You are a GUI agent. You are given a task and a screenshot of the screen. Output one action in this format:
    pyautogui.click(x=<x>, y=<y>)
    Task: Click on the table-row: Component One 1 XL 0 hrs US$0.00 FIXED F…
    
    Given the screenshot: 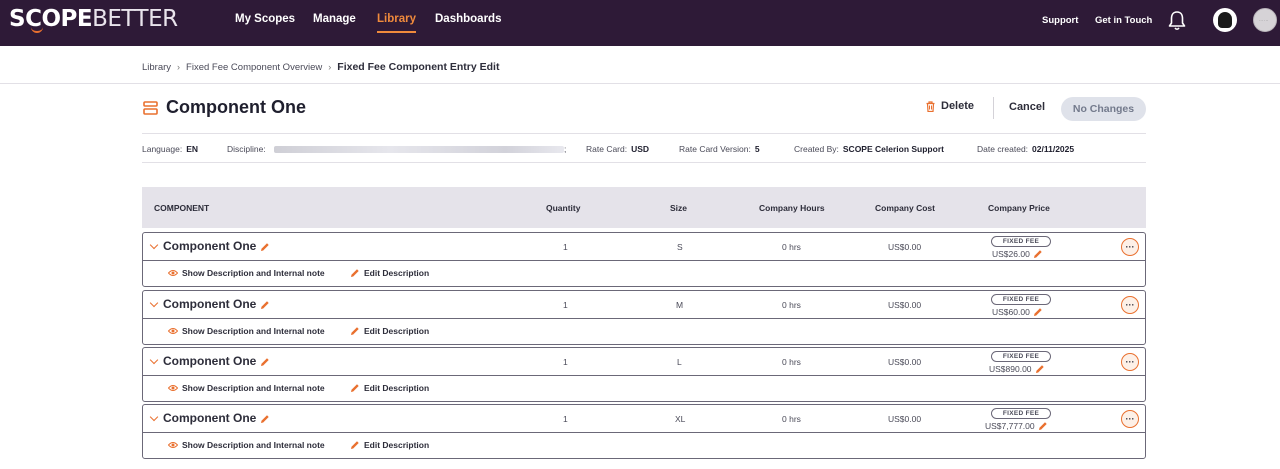 What is the action you would take?
    pyautogui.click(x=644, y=431)
    